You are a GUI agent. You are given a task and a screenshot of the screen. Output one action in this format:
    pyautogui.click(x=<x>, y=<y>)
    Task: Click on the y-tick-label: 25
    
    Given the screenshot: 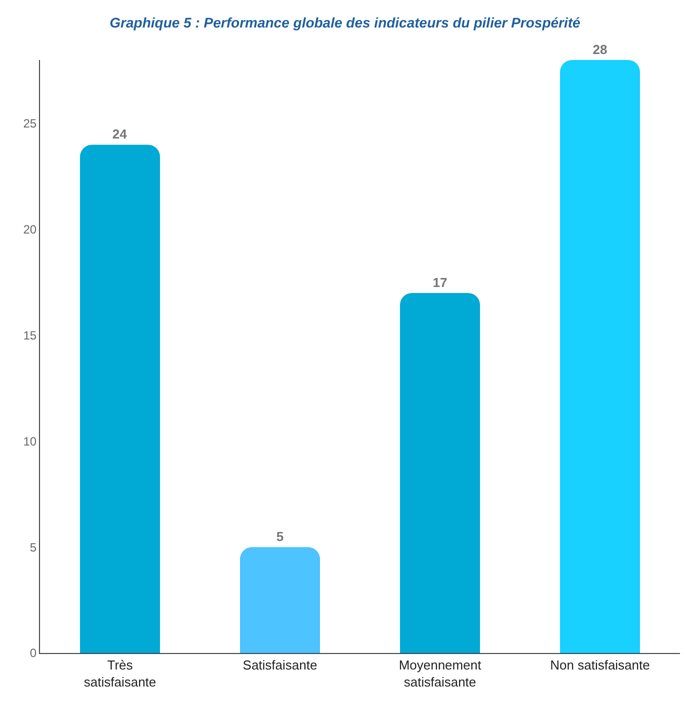 What is the action you would take?
    pyautogui.click(x=30, y=123)
    